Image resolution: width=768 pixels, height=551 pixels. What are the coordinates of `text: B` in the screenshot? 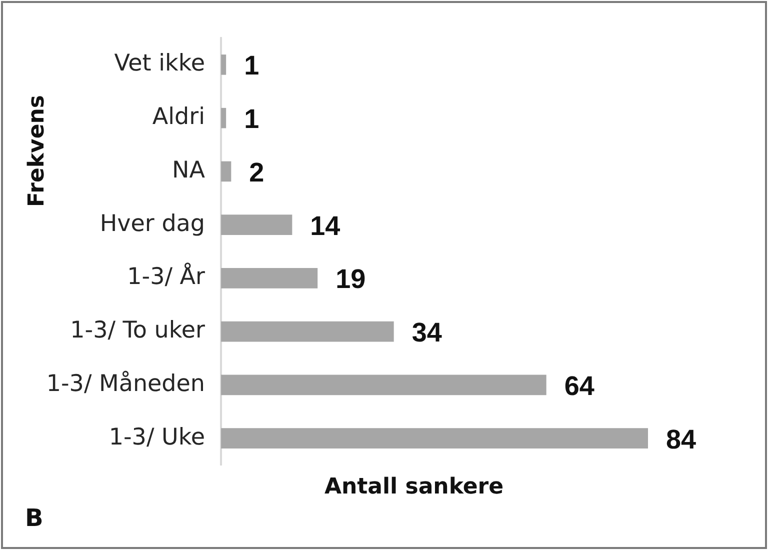 It's located at (34, 518).